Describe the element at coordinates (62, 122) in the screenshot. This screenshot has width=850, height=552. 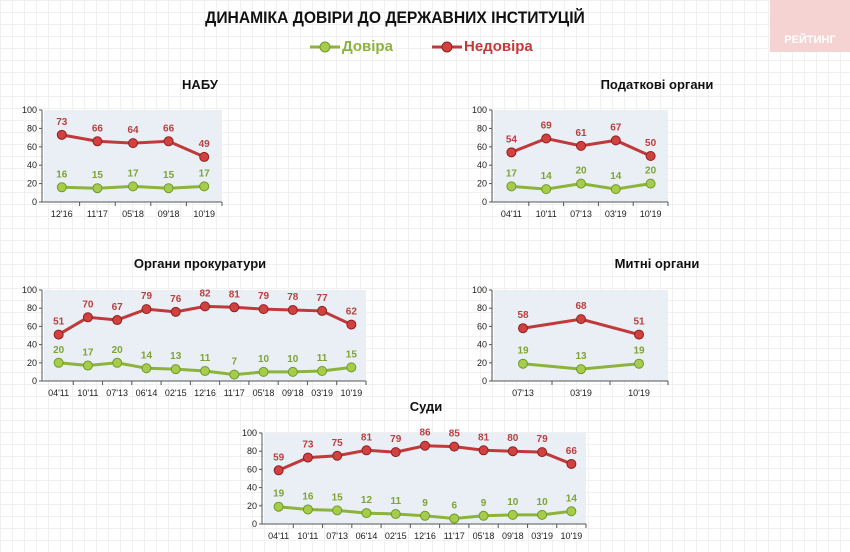
I see `data-label: 73` at that location.